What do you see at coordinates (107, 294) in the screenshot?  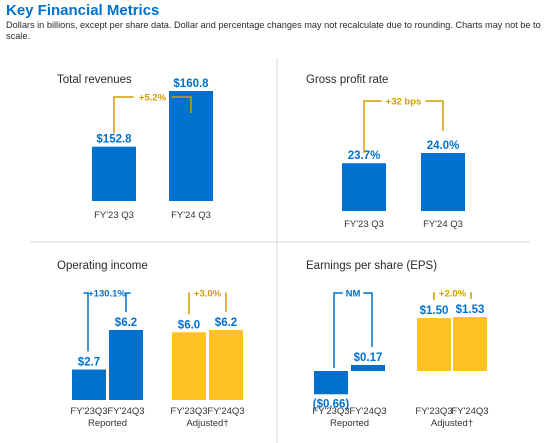 I see `change-label: +130.1%` at bounding box center [107, 294].